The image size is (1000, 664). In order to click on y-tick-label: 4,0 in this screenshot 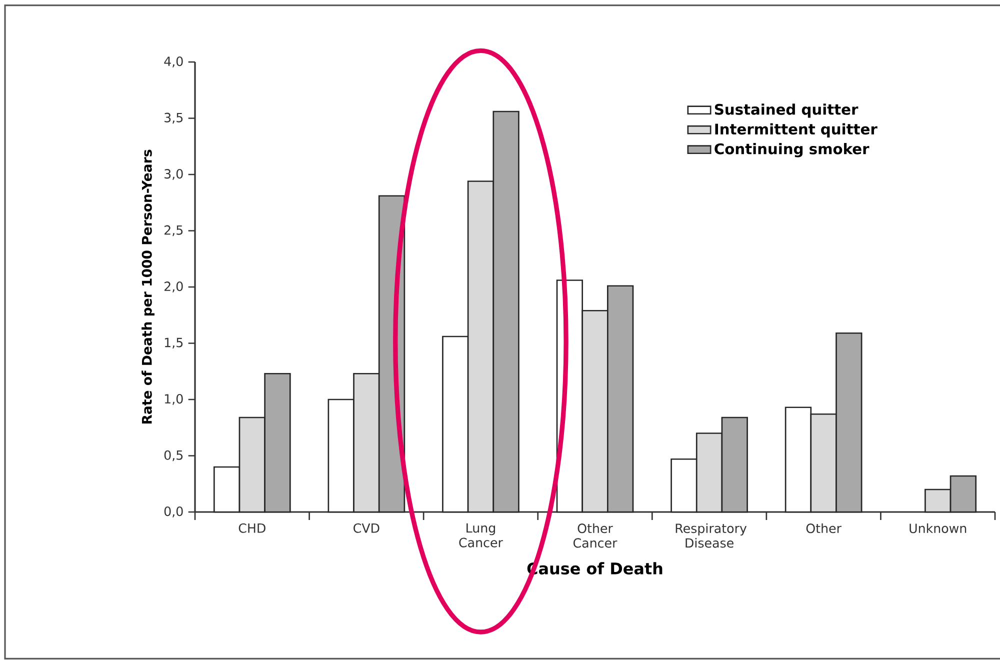, I will do `click(173, 62)`.